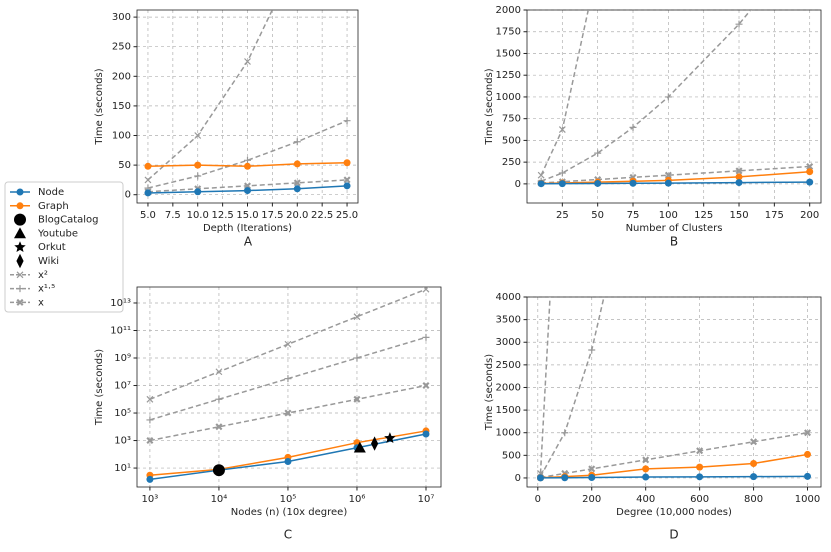 Image resolution: width=831 pixels, height=552 pixels. I want to click on y-tick-label: 750, so click(511, 119).